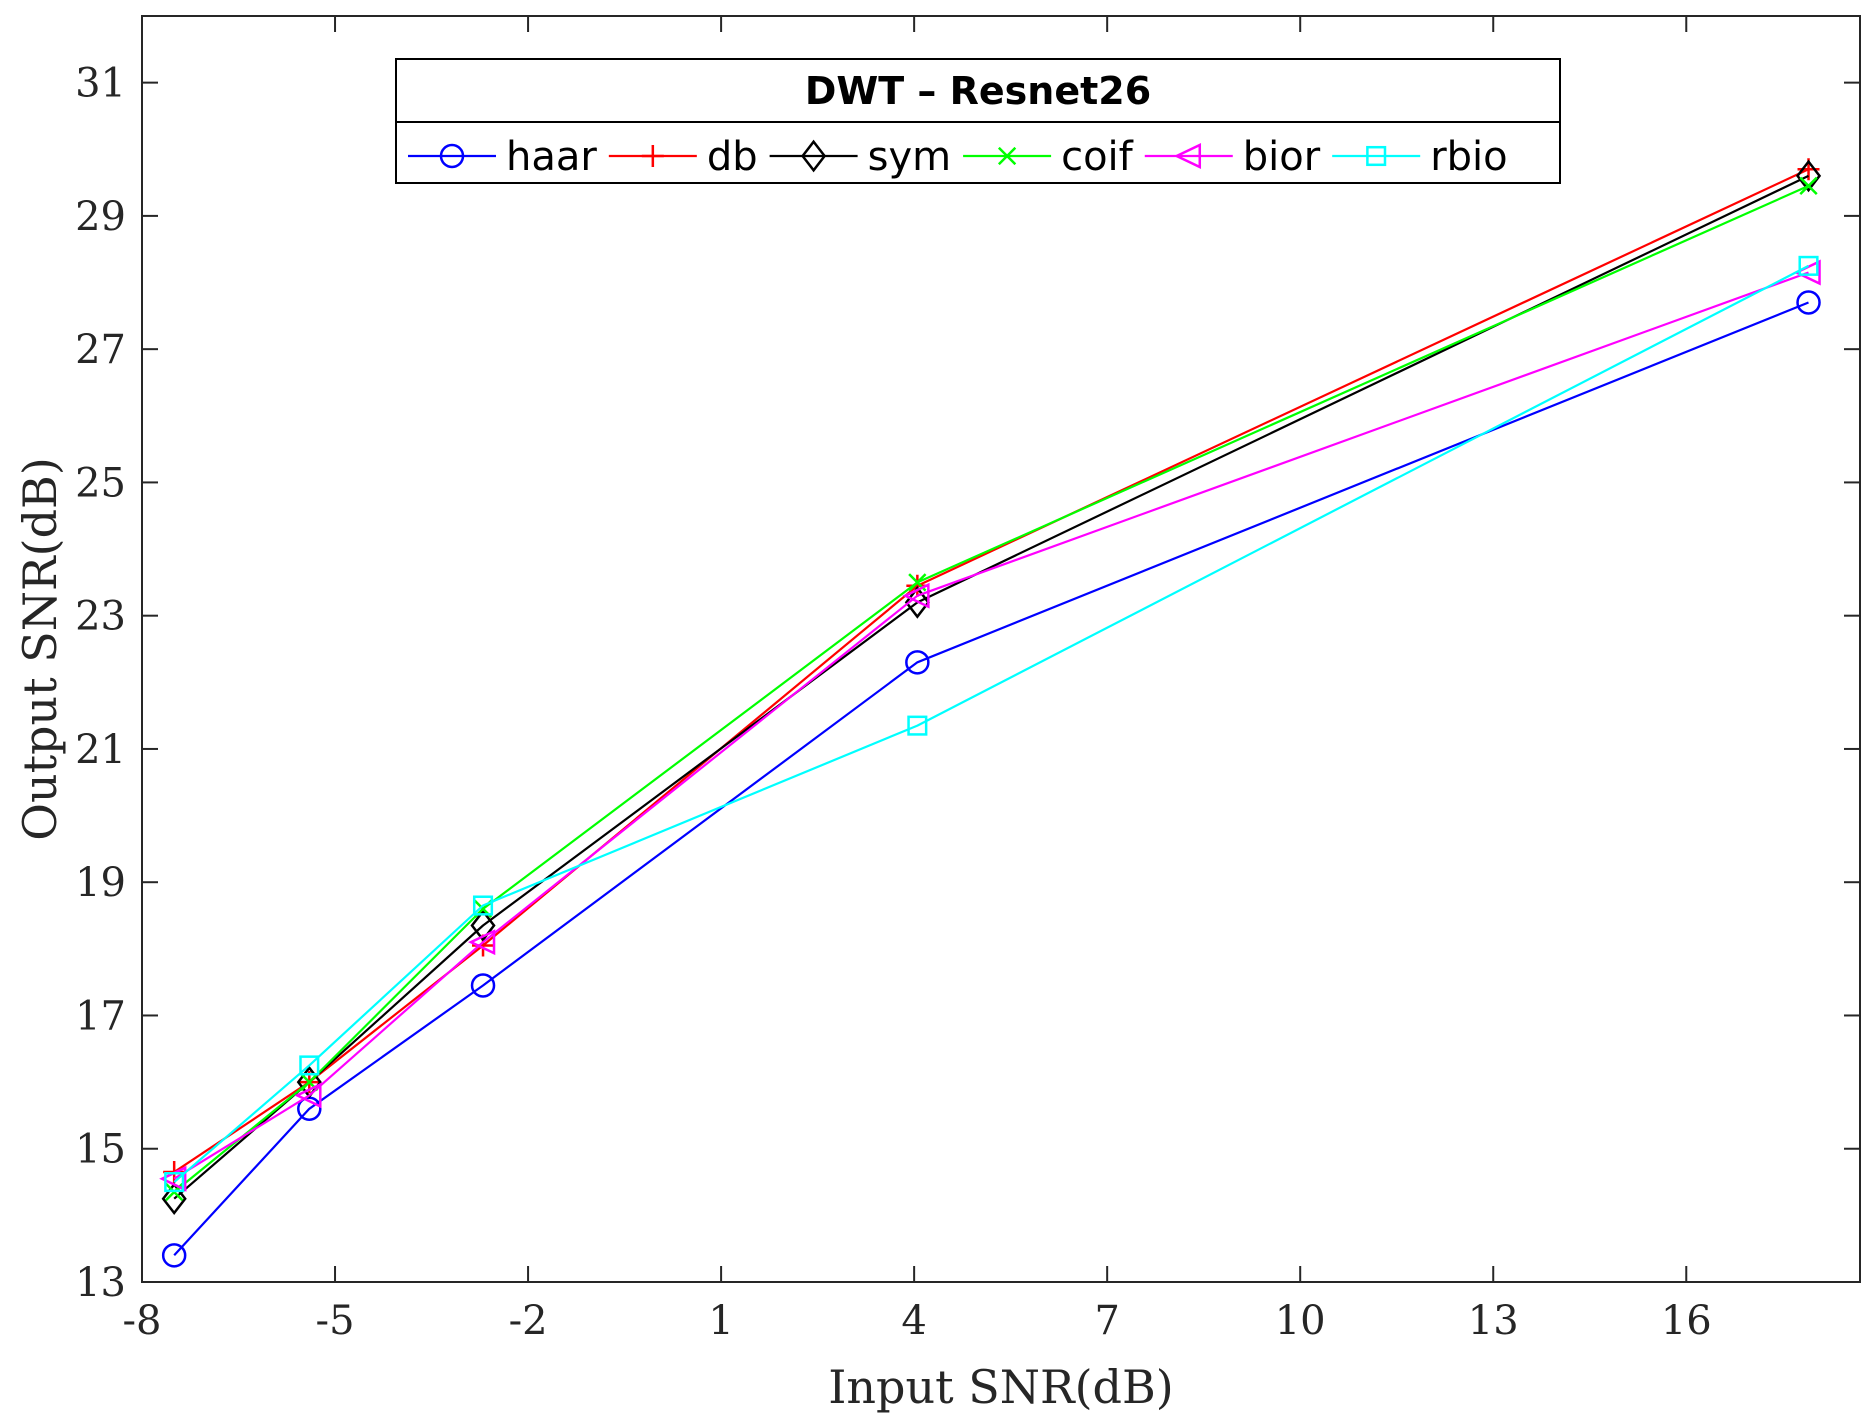  What do you see at coordinates (100, 1016) in the screenshot?
I see `y-tick-label: 17` at bounding box center [100, 1016].